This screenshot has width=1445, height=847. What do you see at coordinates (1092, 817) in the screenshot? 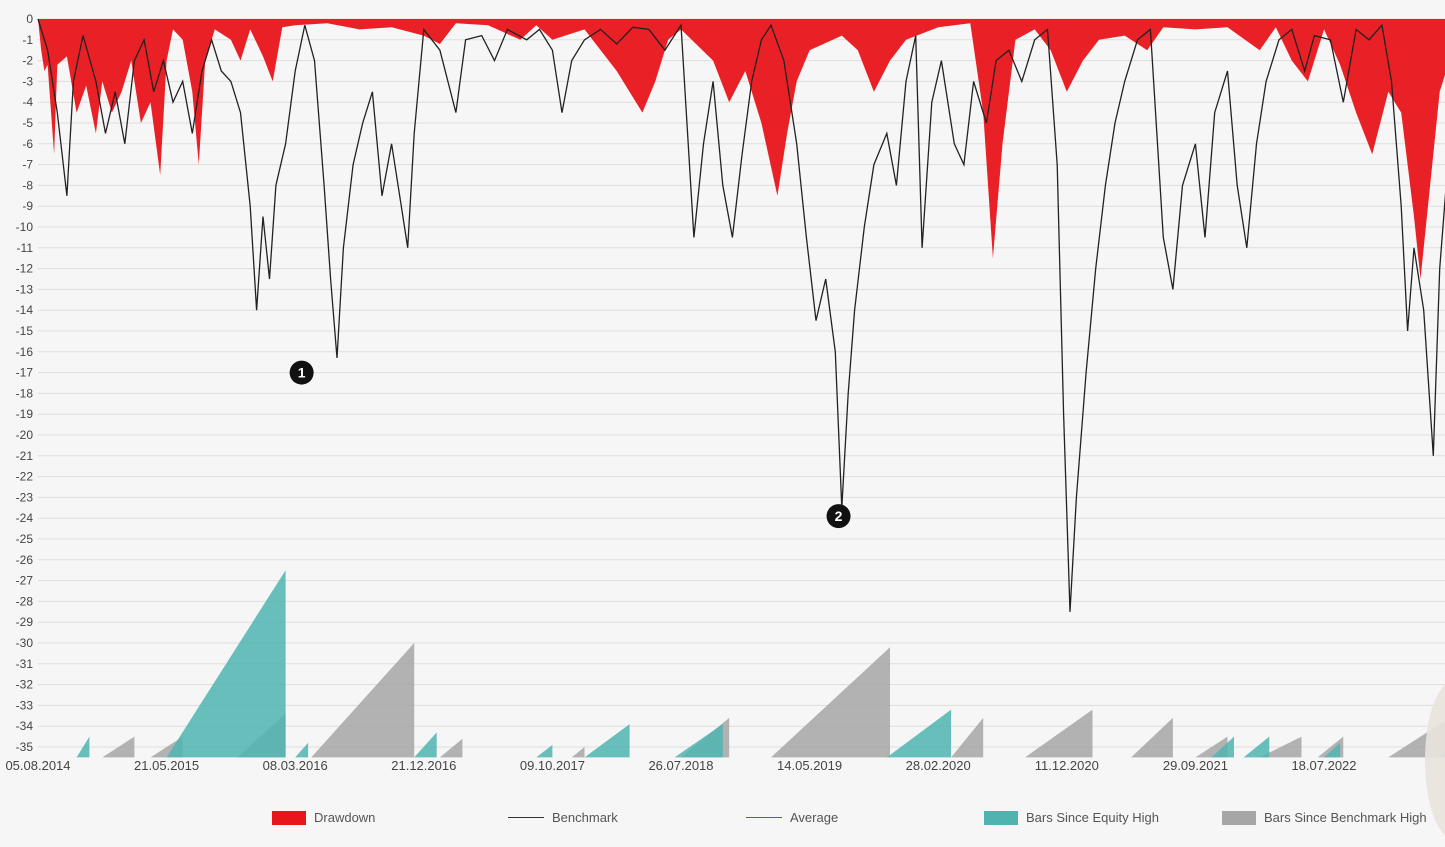
I see `legend-label-bars-since-equity-high: Bars Since Equity High` at bounding box center [1092, 817].